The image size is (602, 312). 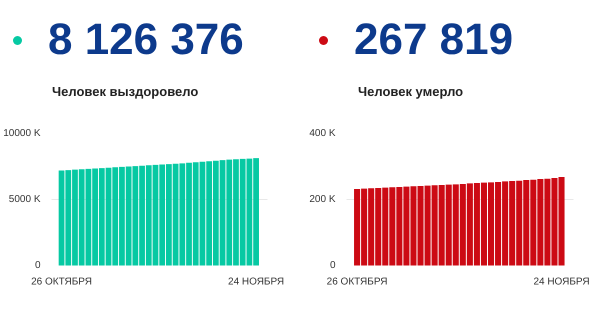 What do you see at coordinates (22, 133) in the screenshot?
I see `y-tick-label: 10000 K` at bounding box center [22, 133].